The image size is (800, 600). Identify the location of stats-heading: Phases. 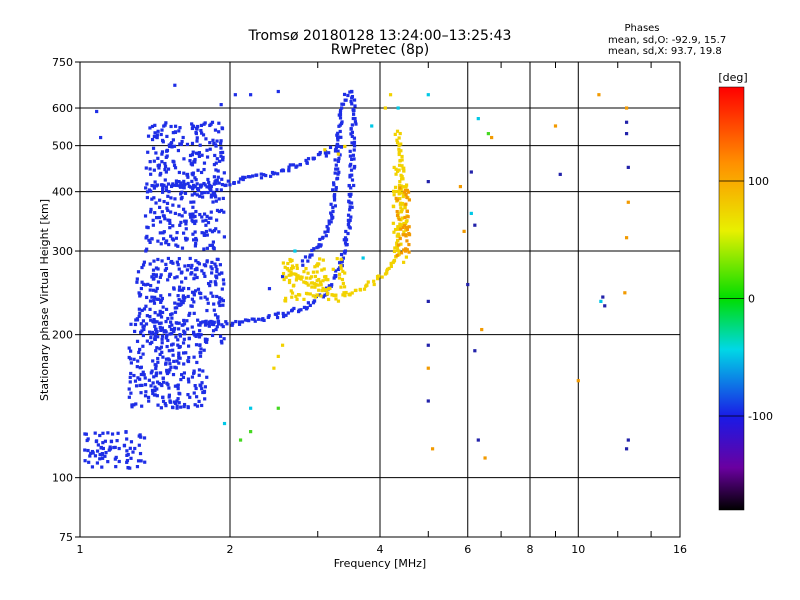
(641, 28).